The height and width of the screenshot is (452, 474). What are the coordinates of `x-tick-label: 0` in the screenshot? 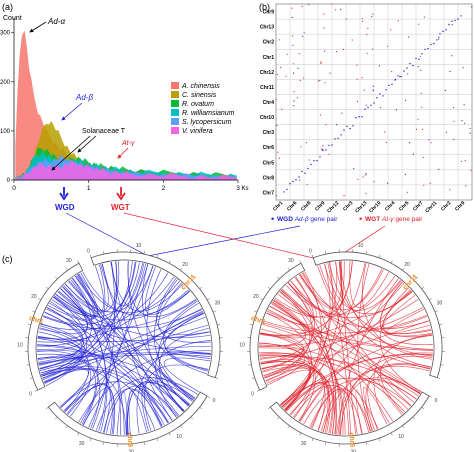 It's located at (14, 188).